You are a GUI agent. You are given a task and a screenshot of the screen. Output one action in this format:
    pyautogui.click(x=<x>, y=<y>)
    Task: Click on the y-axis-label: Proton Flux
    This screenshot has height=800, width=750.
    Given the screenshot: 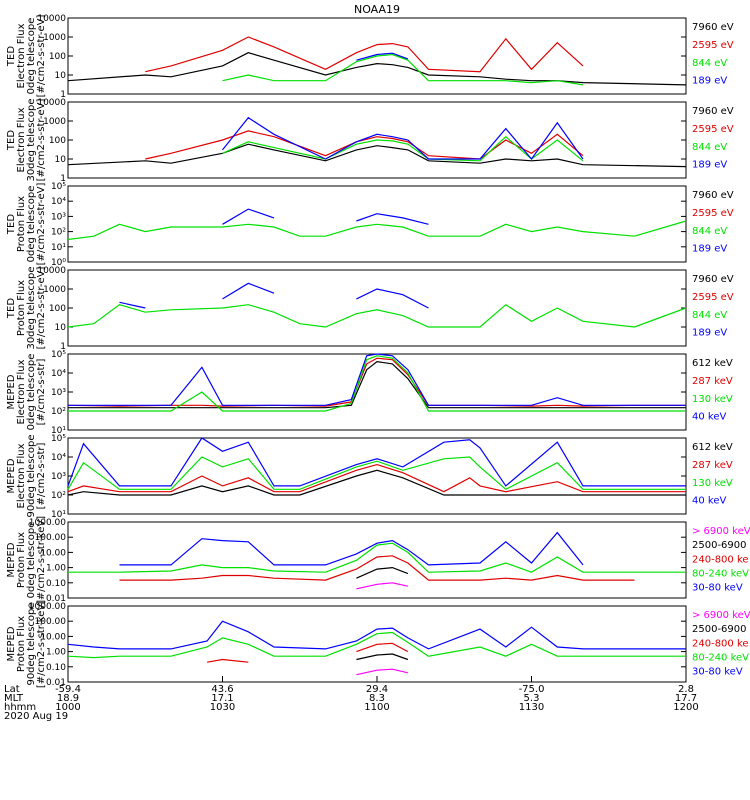 What is the action you would take?
    pyautogui.click(x=21, y=560)
    